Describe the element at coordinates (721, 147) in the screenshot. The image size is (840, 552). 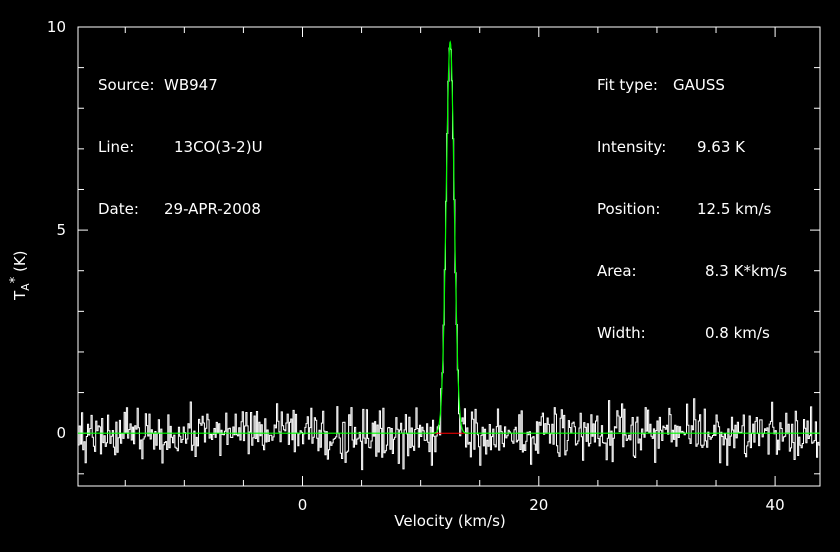
I see `intensity-value: 9.63 K` at that location.